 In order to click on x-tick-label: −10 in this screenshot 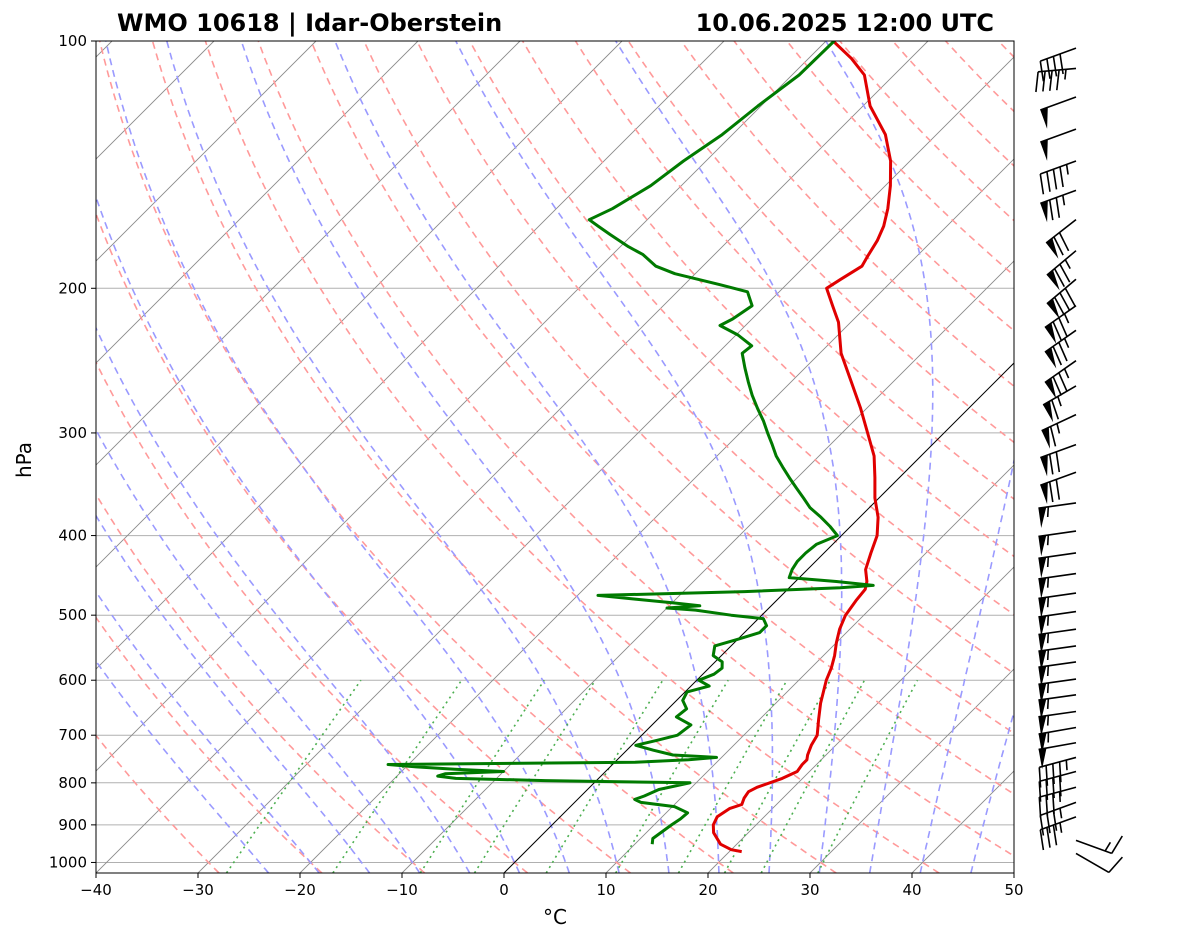, I will do `click(402, 890)`.